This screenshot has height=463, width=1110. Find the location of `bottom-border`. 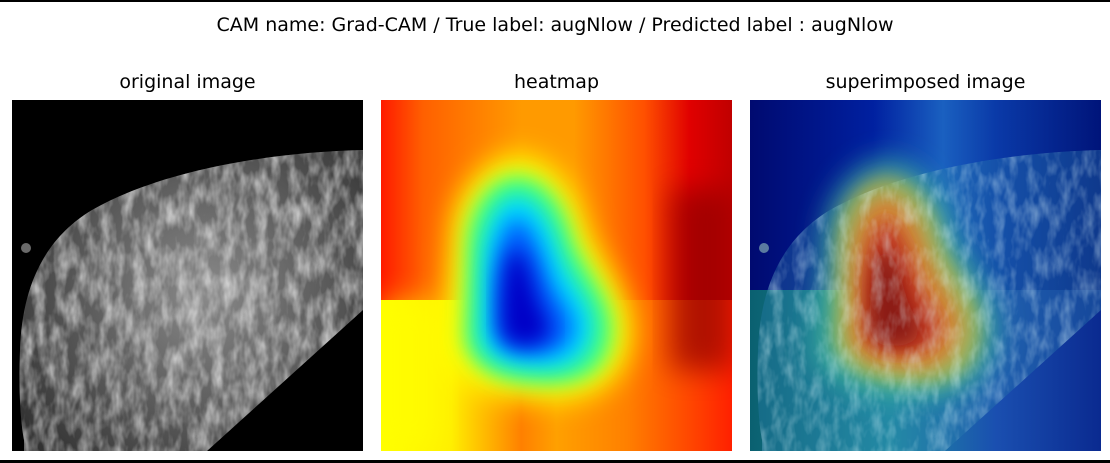

bottom-border is located at coordinates (555, 461).